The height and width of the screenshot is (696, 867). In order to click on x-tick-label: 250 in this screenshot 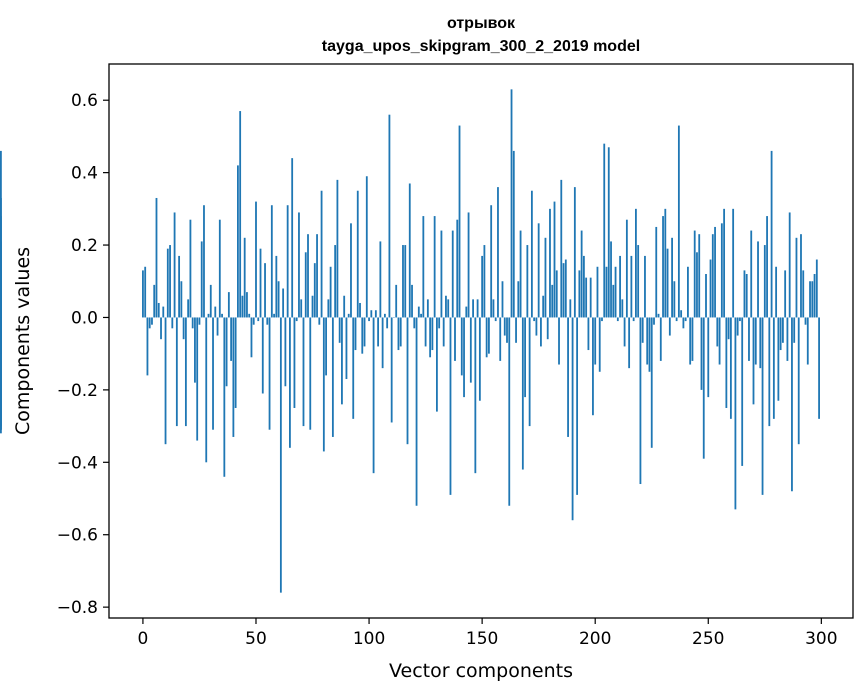, I will do `click(708, 639)`.